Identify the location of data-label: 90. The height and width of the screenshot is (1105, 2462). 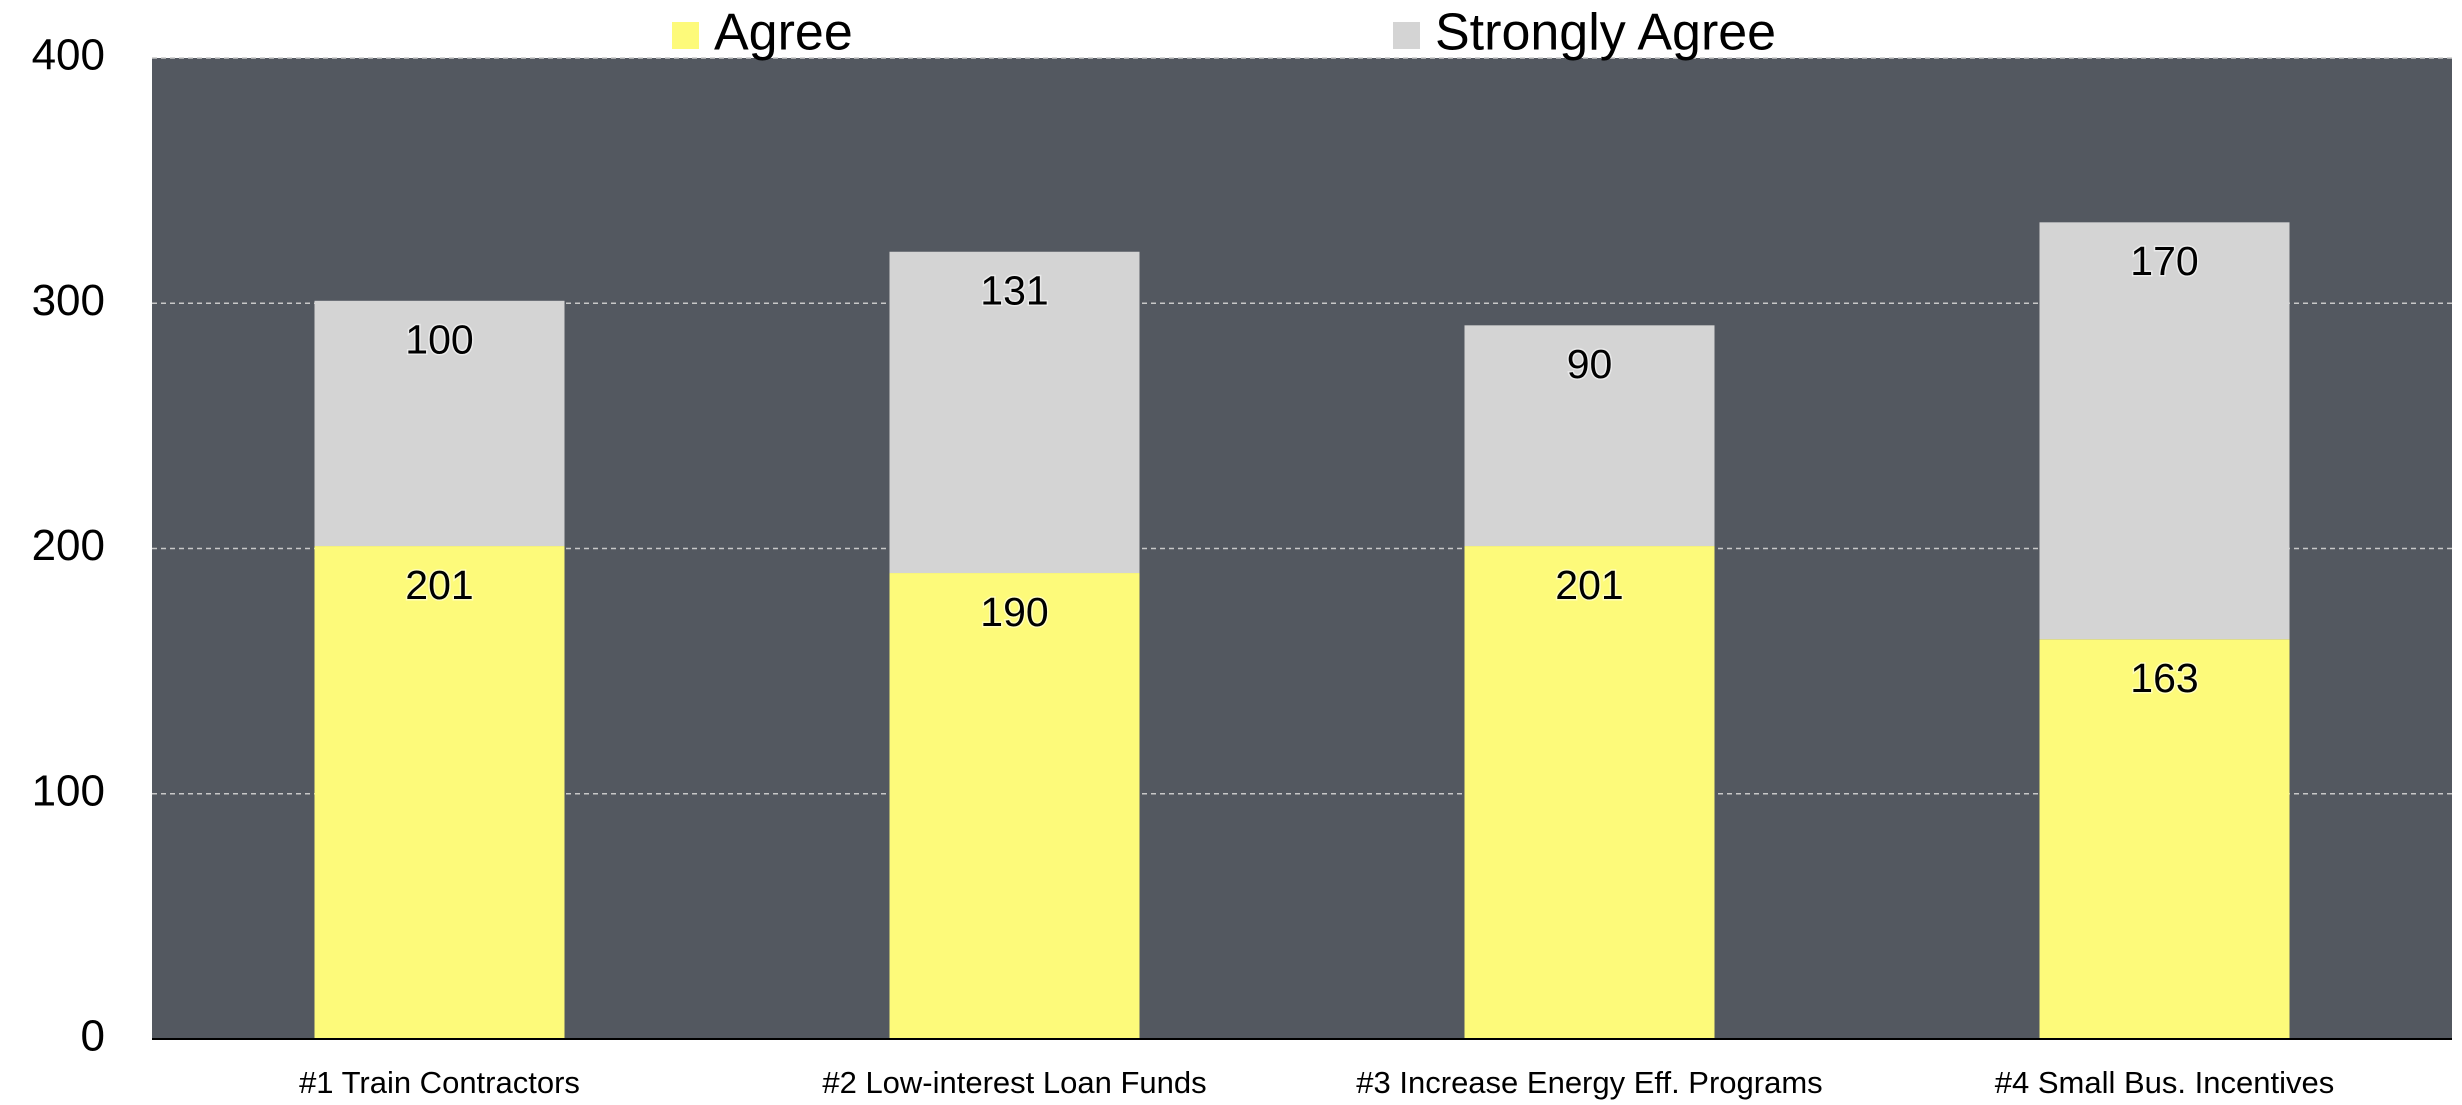
(1590, 364).